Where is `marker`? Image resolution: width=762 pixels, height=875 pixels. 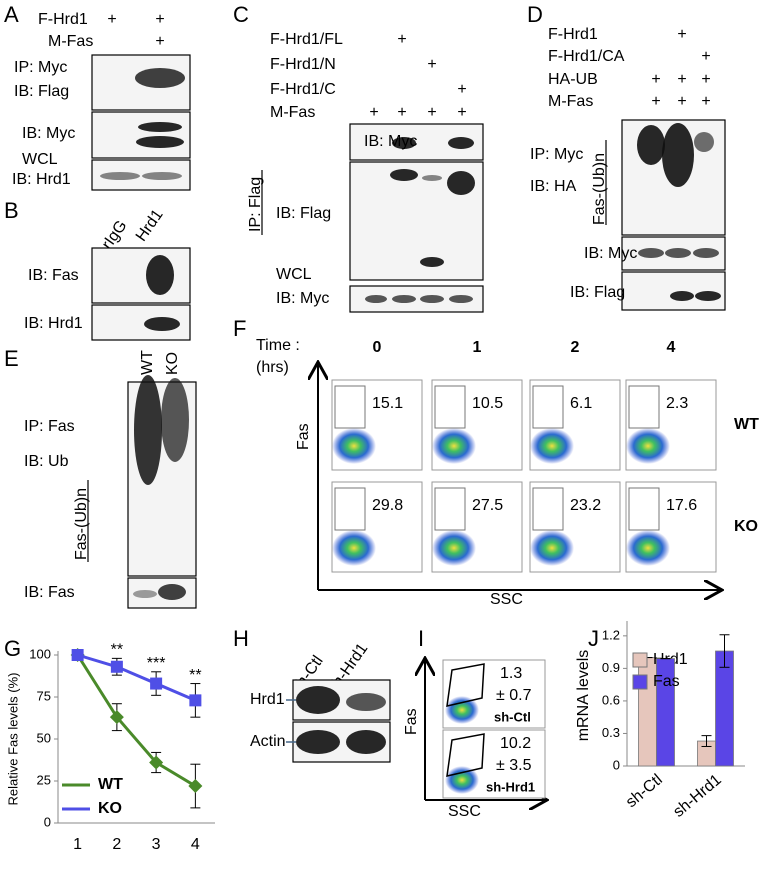 marker is located at coordinates (195, 700).